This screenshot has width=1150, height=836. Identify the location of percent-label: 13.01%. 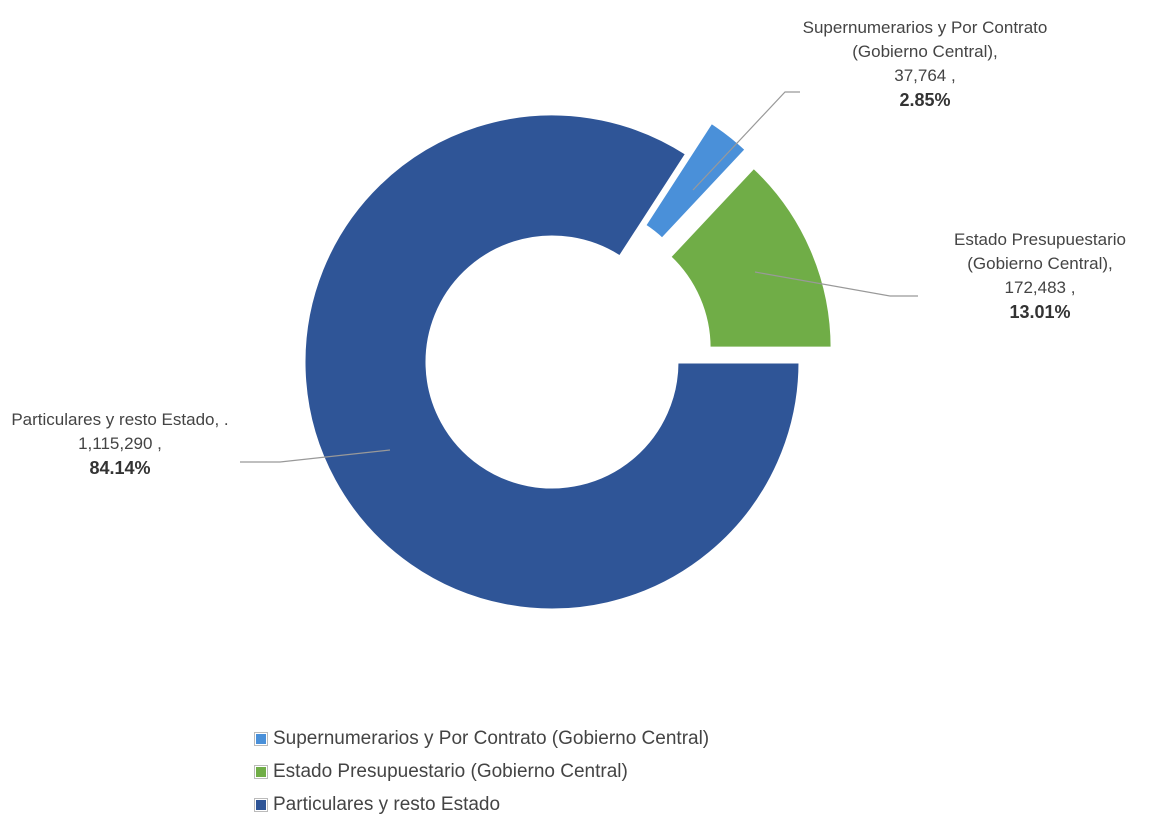
(1040, 312).